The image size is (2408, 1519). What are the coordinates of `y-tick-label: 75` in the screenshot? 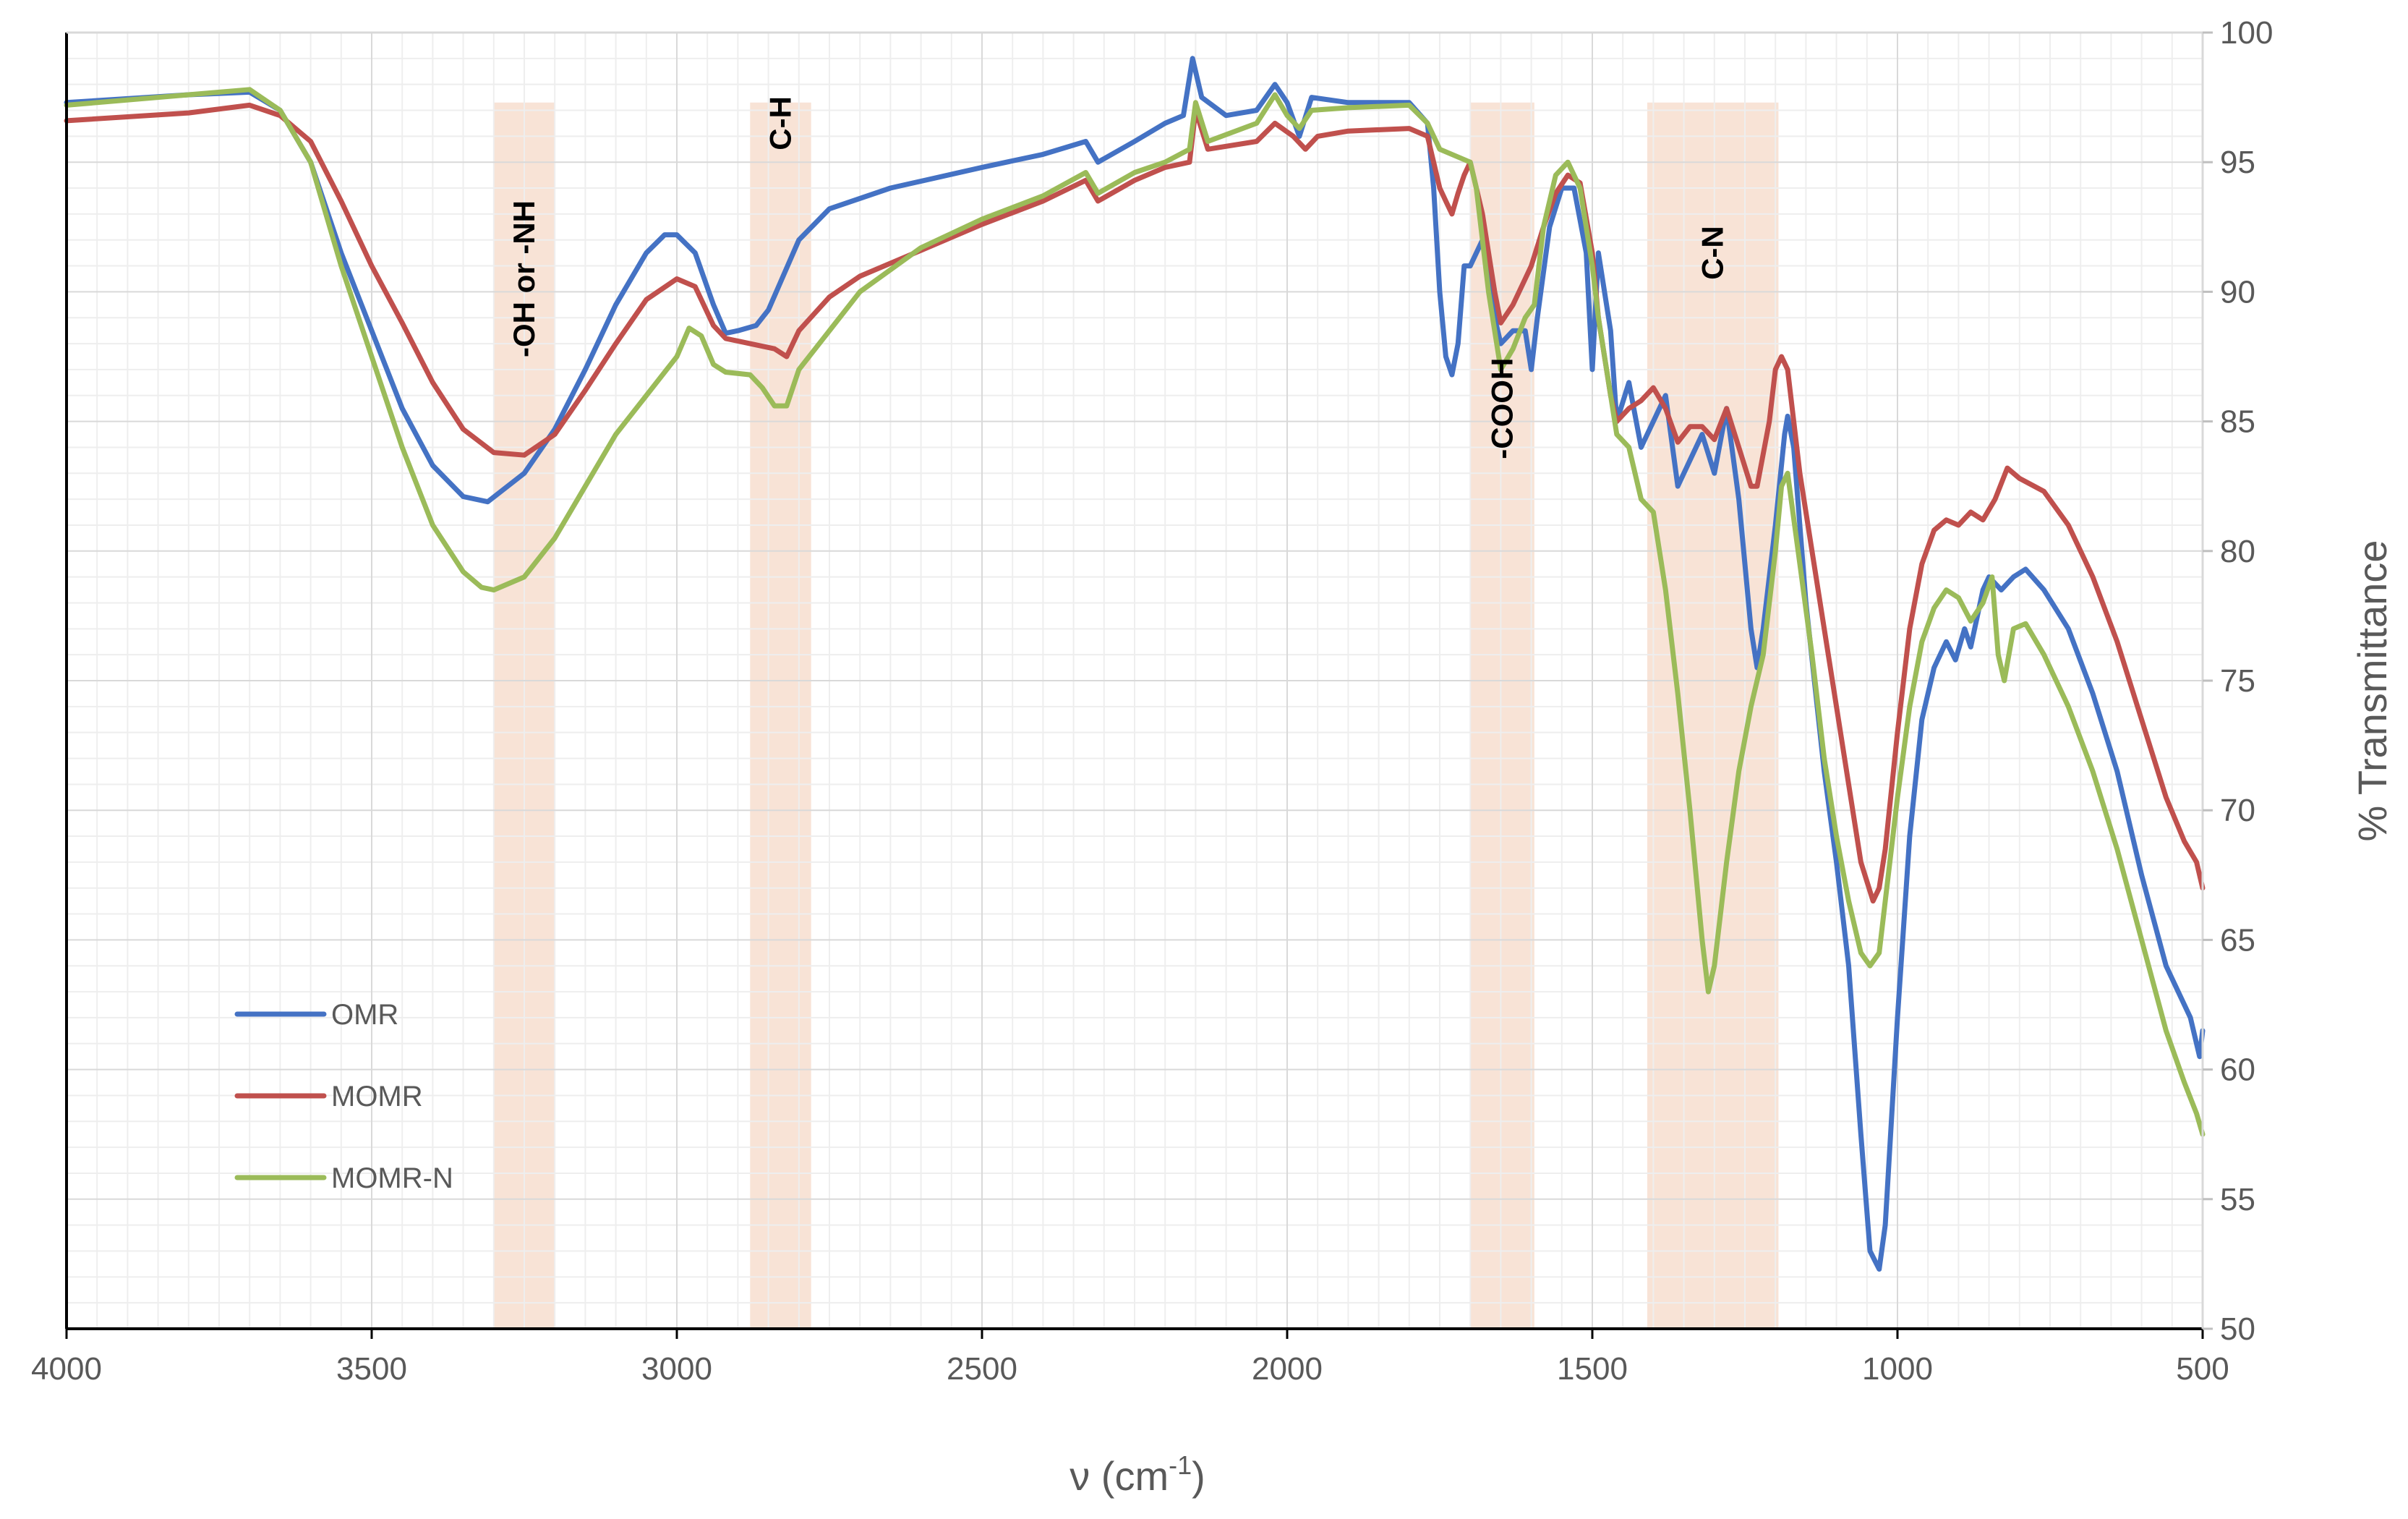 It's located at (2237, 681).